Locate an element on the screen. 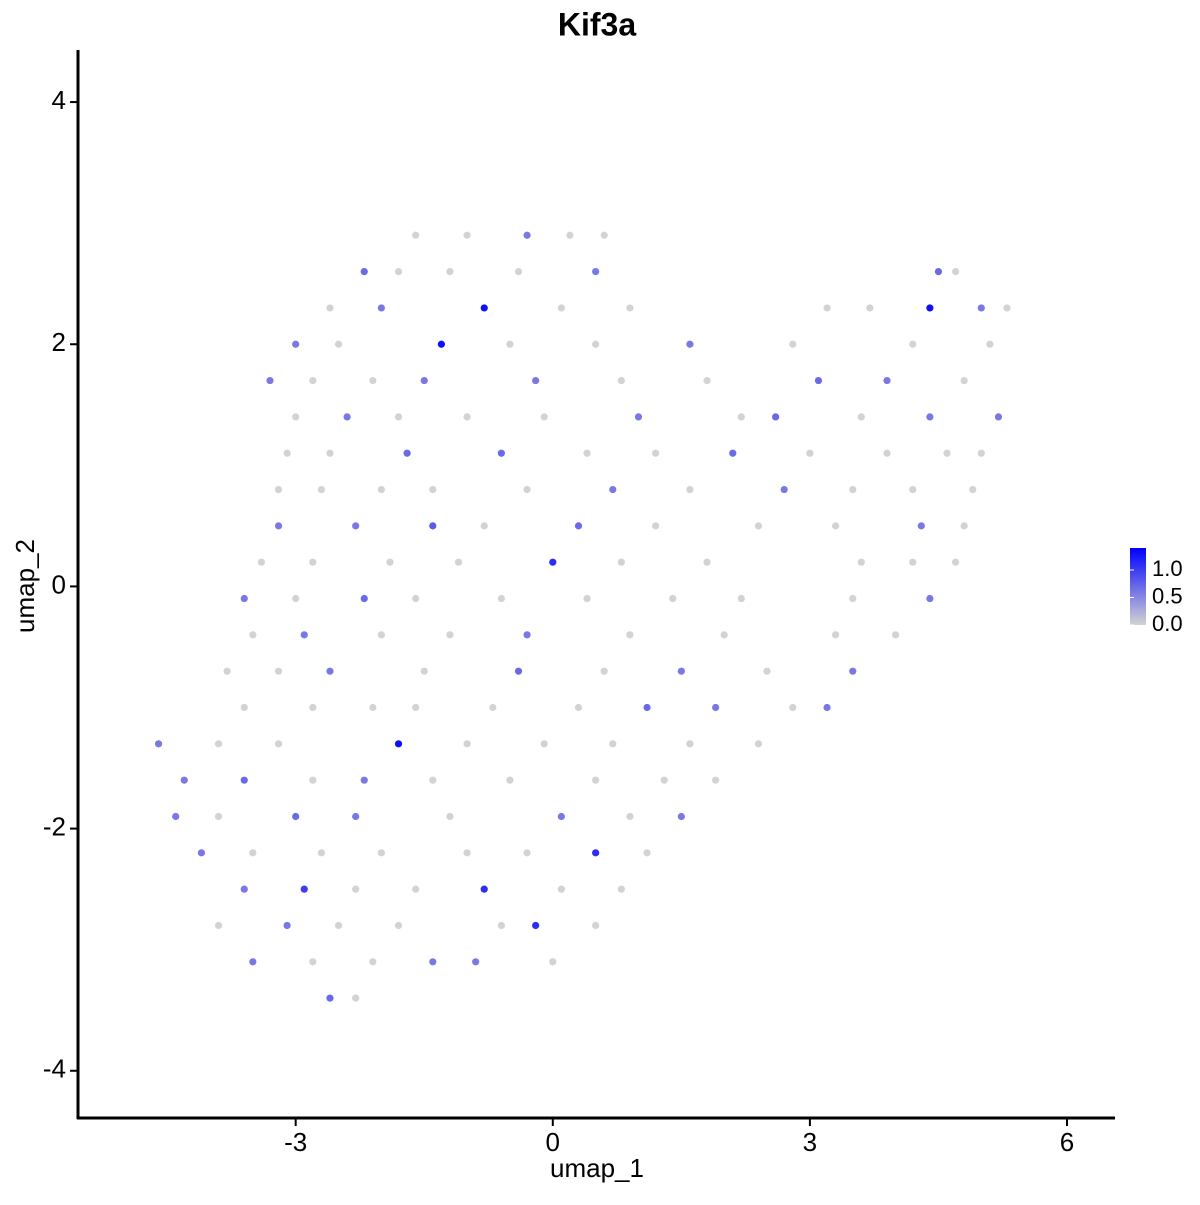  colorbar is located at coordinates (1138, 586).